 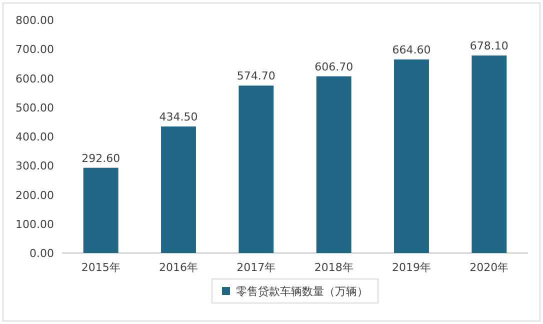 I want to click on y-tick-label: 700.00, so click(x=35, y=49).